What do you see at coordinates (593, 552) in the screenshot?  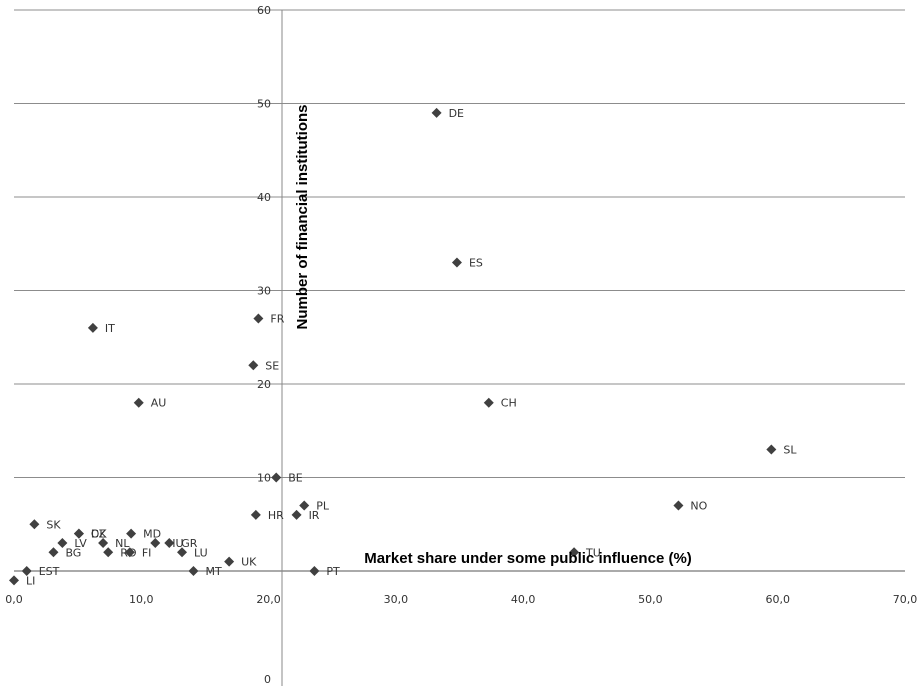 I see `point-label: TU` at bounding box center [593, 552].